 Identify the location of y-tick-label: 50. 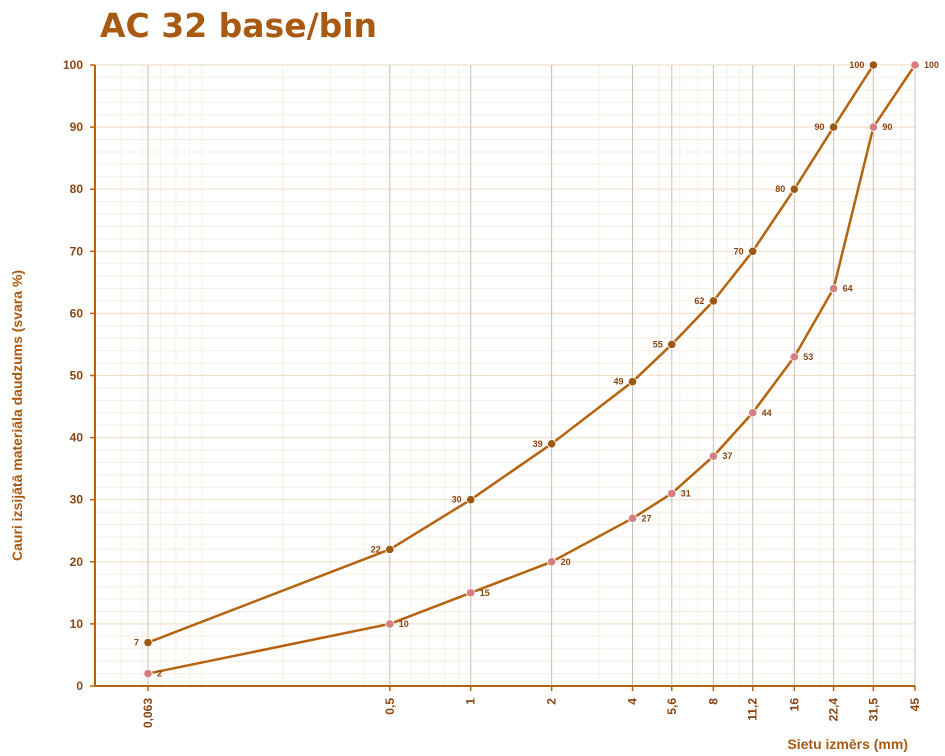
(77, 376).